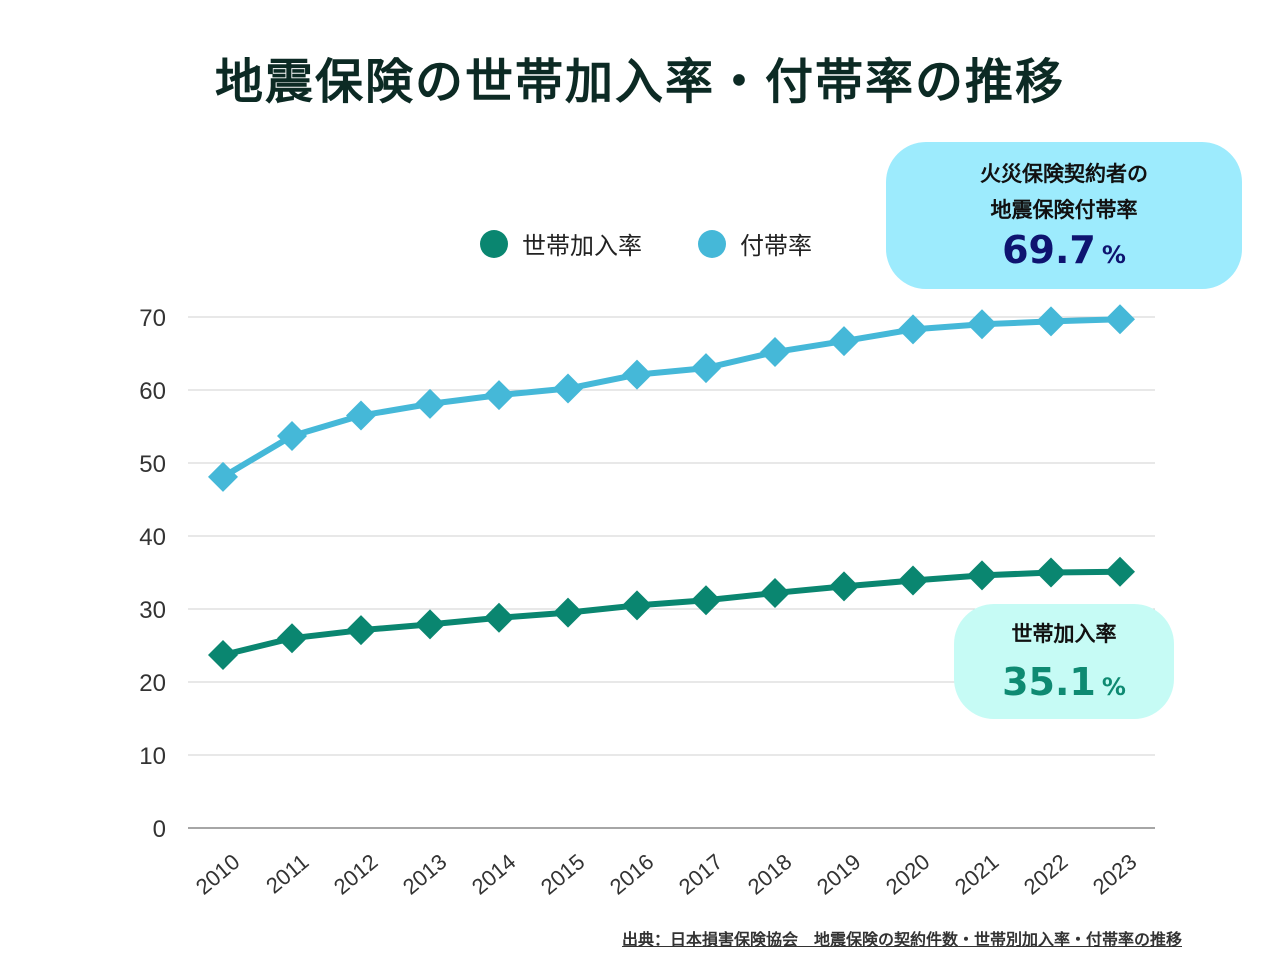 The height and width of the screenshot is (960, 1280). I want to click on household-rate-callout: 世帯加入率 35.1%, so click(1064, 661).